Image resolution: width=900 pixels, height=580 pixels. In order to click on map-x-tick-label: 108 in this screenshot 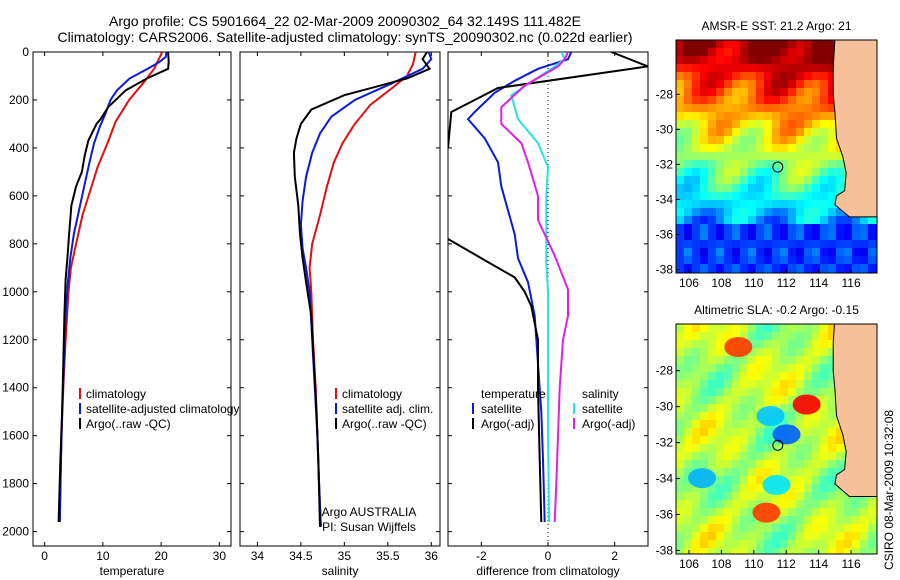, I will do `click(721, 283)`.